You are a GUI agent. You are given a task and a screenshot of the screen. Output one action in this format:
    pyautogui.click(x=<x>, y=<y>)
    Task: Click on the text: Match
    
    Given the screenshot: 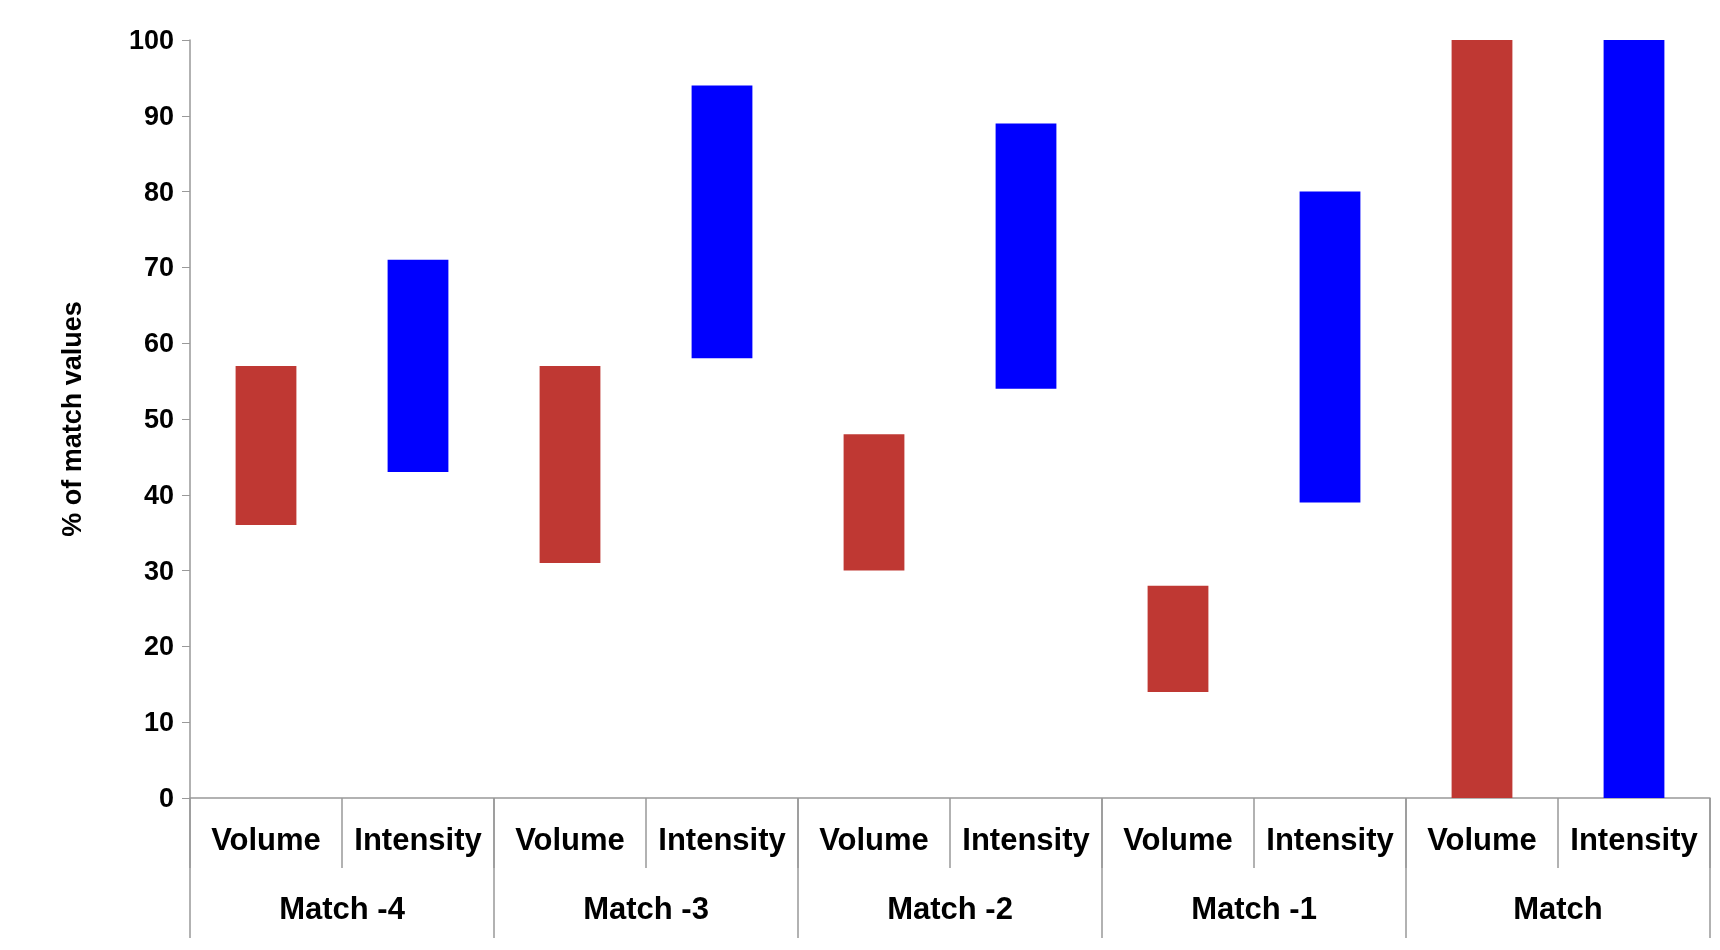 What is the action you would take?
    pyautogui.click(x=1558, y=908)
    